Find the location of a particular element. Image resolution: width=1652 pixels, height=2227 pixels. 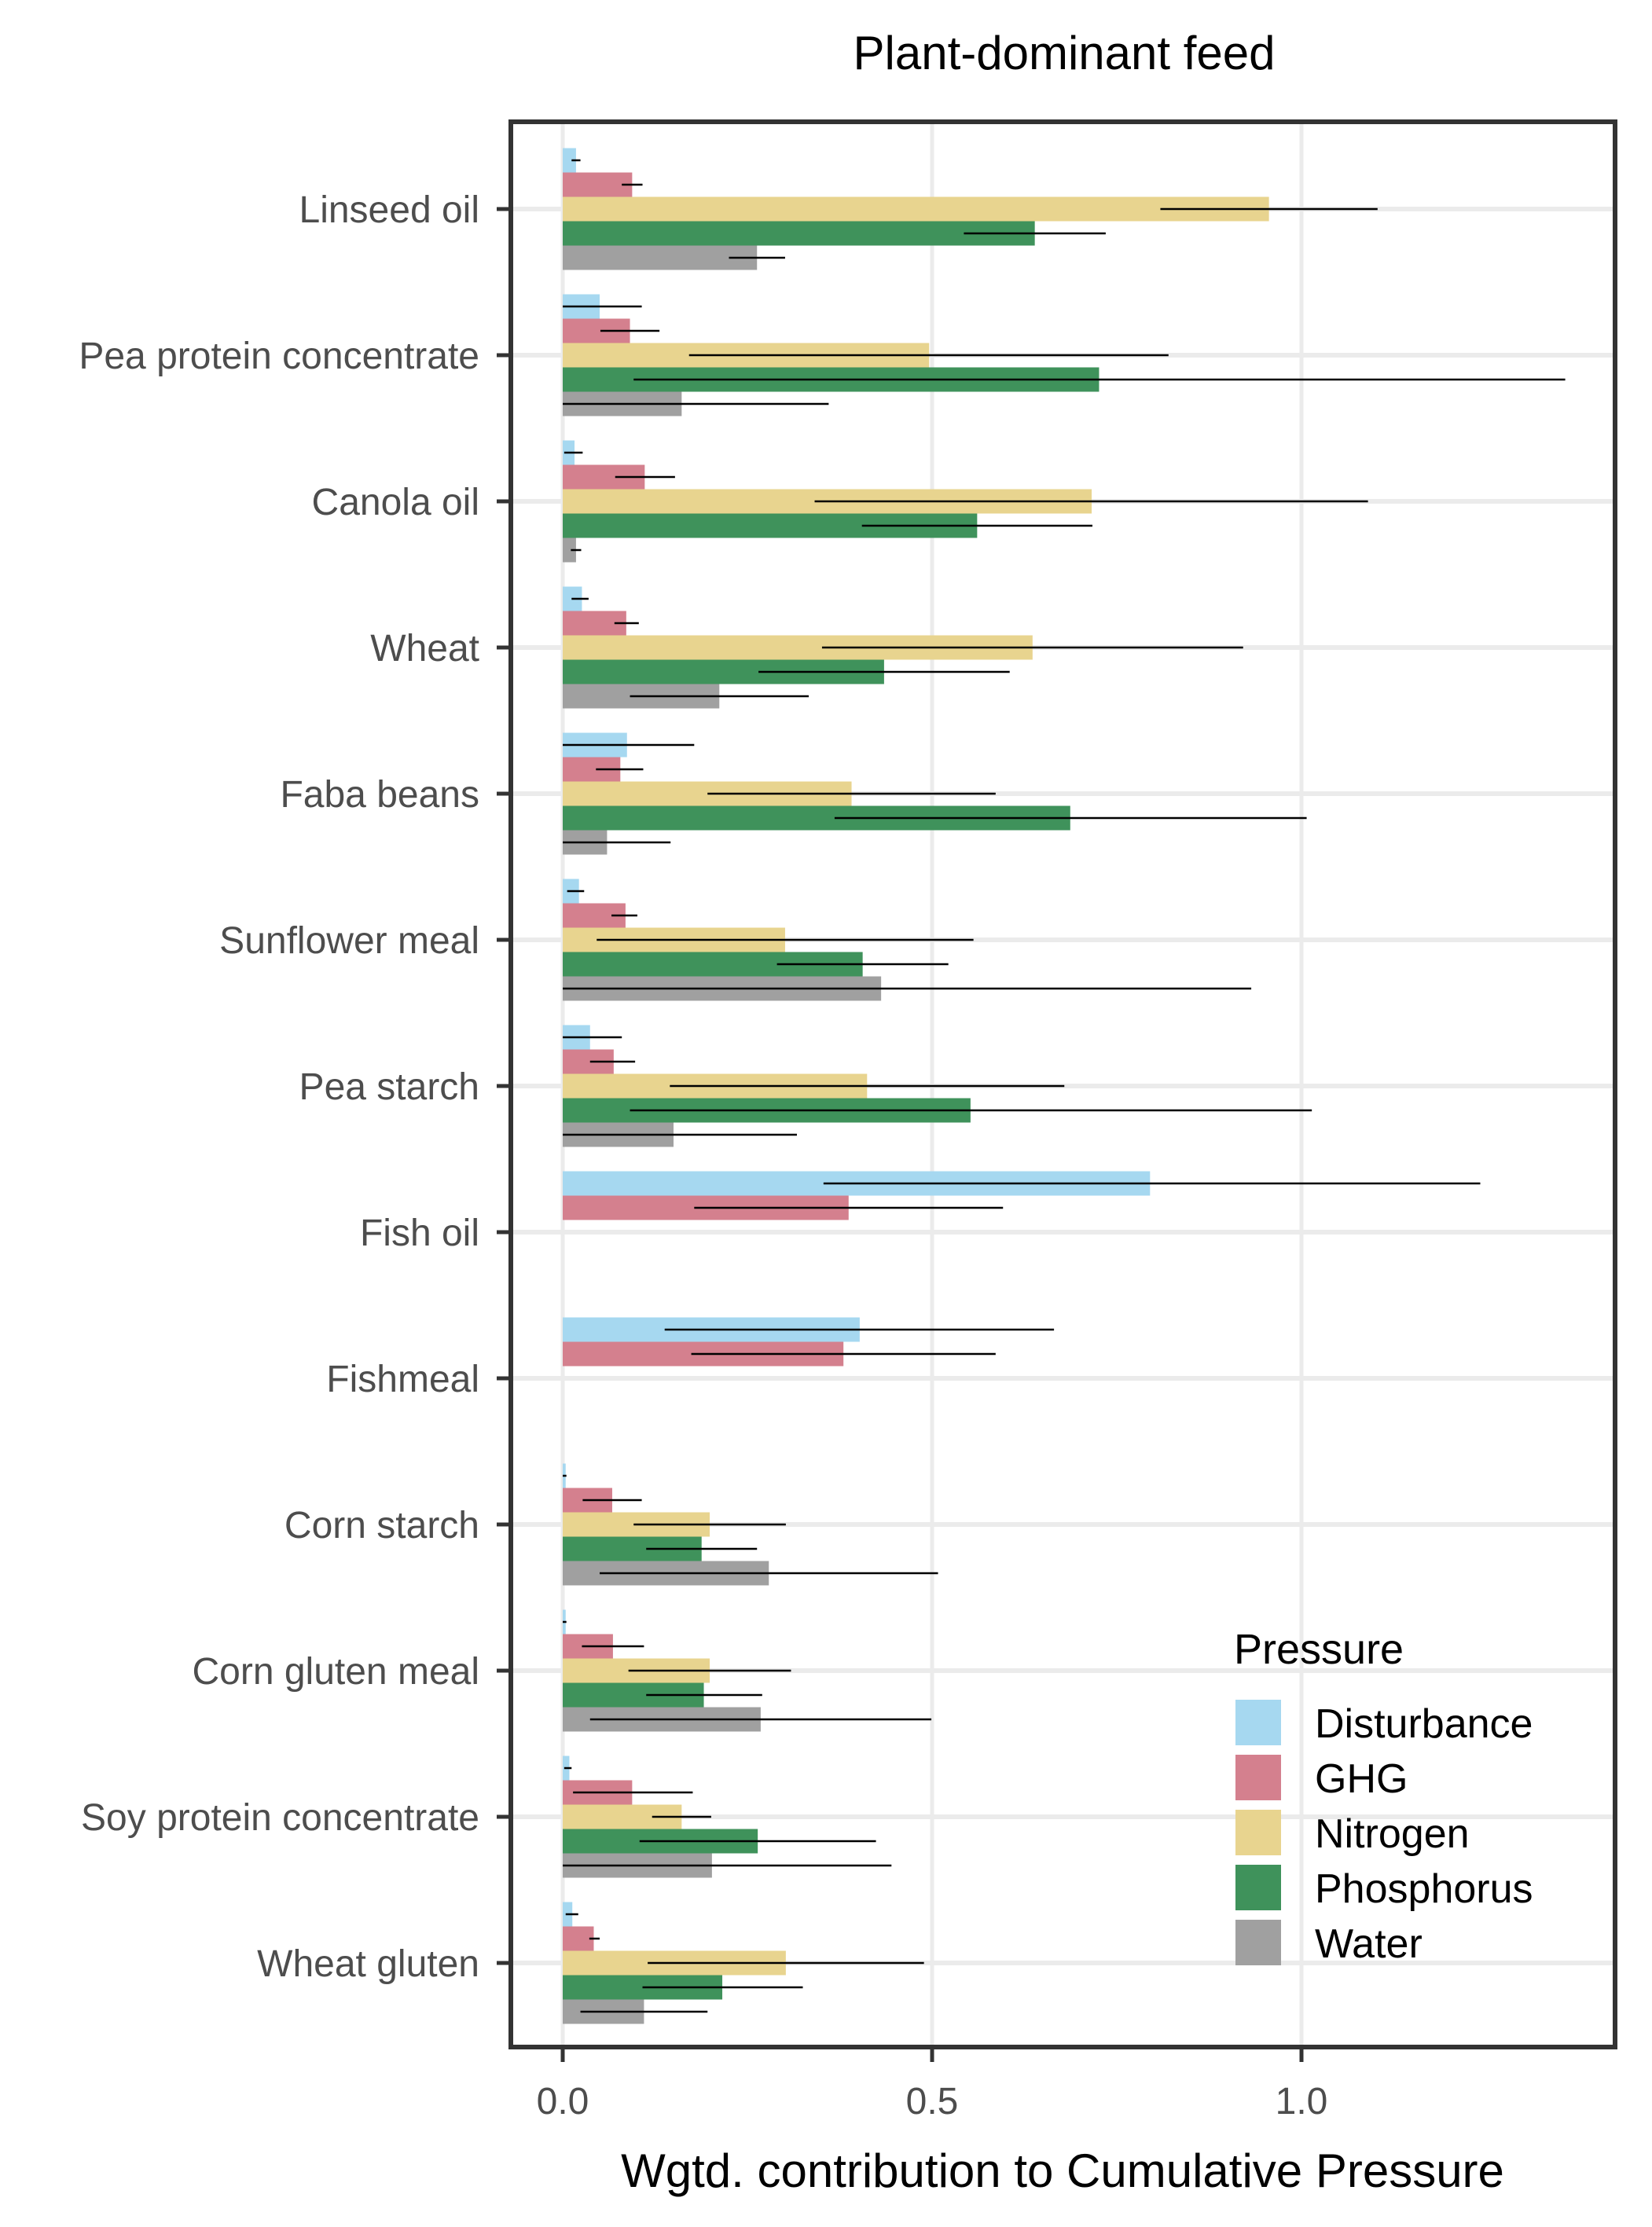

y-tick-label-corn-gluten-meal: Corn gluten meal is located at coordinates (335, 1672).